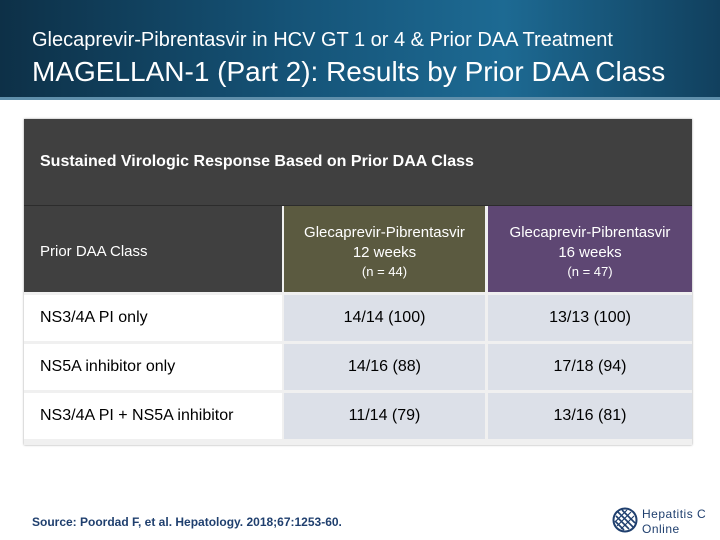 Image resolution: width=720 pixels, height=540 pixels. I want to click on logo-text-line2: Online, so click(661, 529).